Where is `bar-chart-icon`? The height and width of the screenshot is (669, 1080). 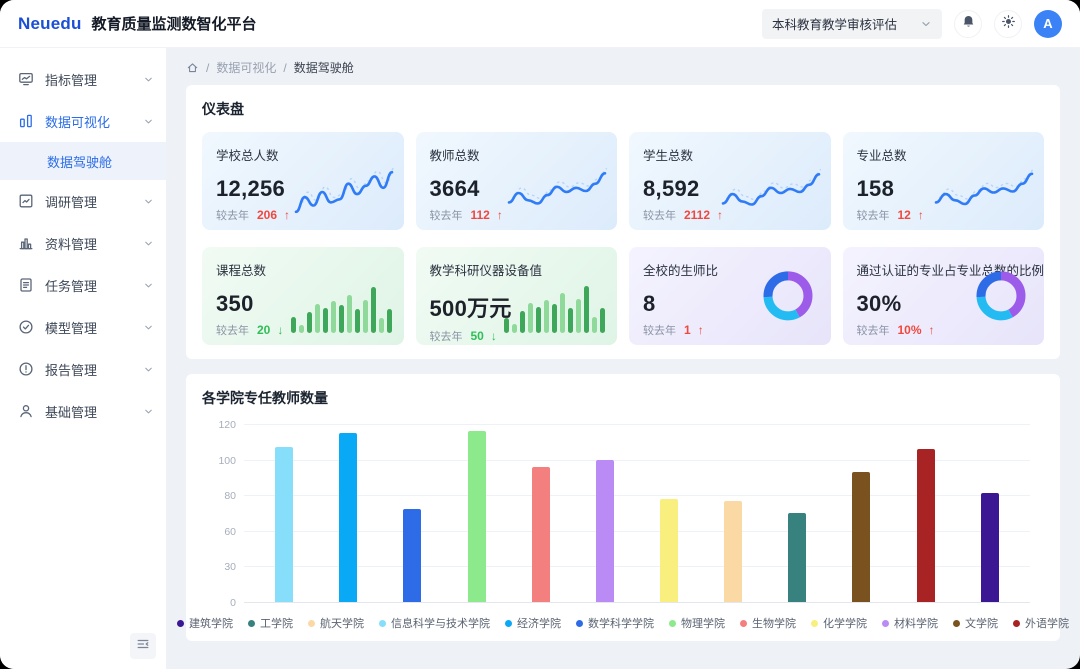
bar-chart-icon is located at coordinates (26, 121).